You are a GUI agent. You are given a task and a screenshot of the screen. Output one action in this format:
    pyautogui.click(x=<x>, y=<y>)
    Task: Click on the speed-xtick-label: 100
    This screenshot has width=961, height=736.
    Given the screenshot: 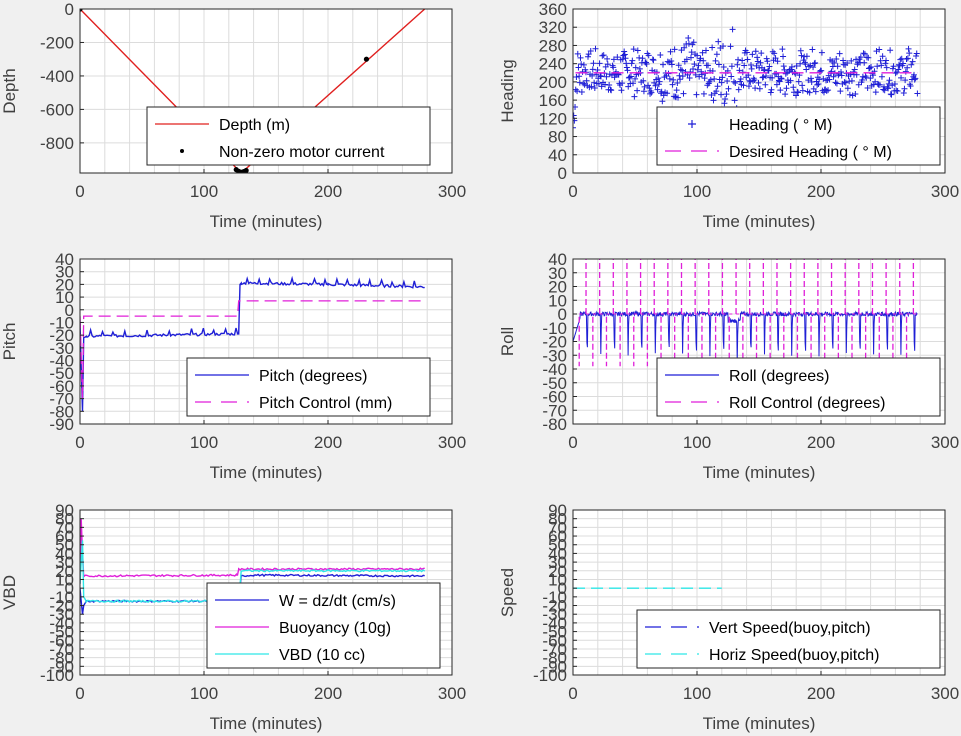 What is the action you would take?
    pyautogui.click(x=697, y=693)
    